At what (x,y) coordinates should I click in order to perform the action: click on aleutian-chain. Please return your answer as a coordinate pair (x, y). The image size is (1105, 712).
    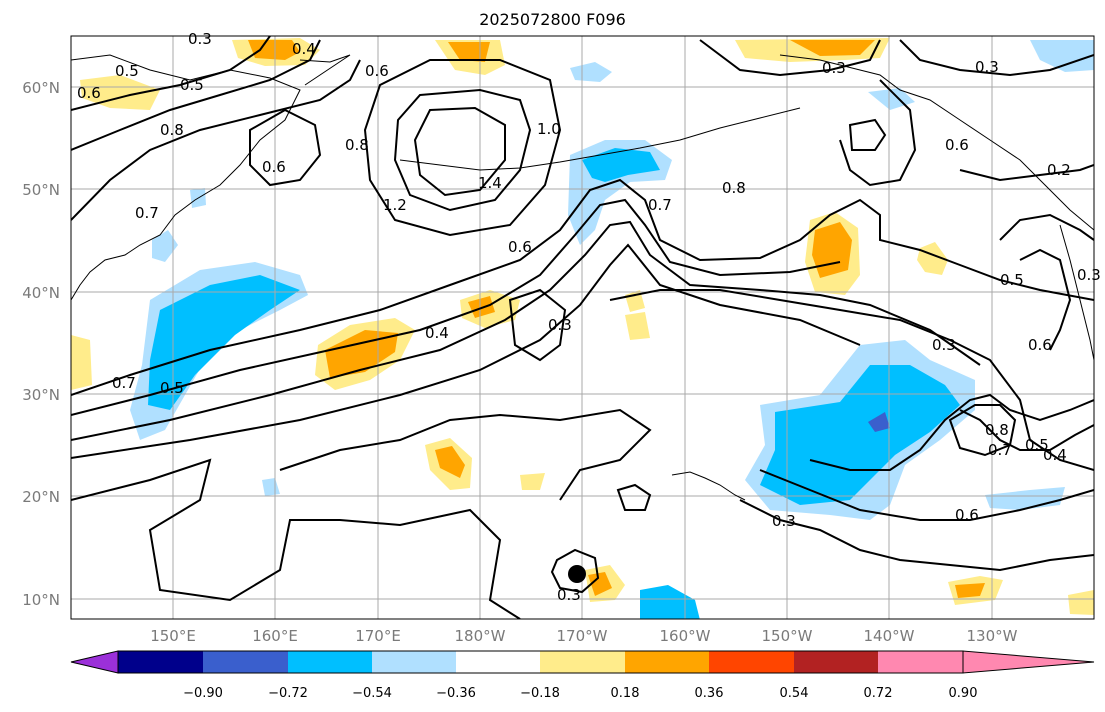
    Looking at the image, I should click on (600, 139).